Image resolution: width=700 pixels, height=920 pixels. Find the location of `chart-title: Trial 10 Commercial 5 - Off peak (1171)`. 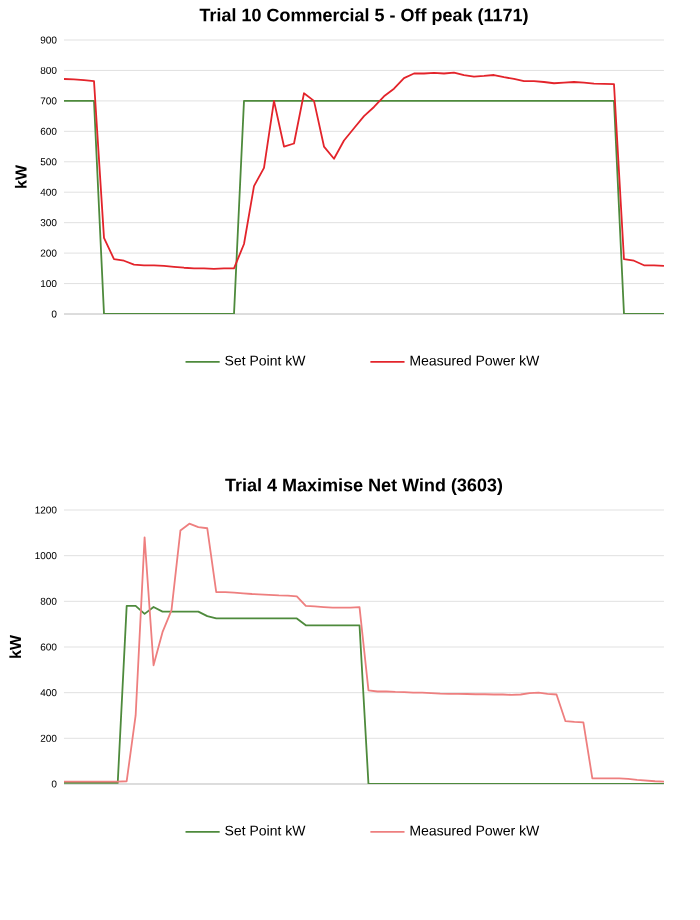

chart-title: Trial 10 Commercial 5 - Off peak (1171) is located at coordinates (363, 16).